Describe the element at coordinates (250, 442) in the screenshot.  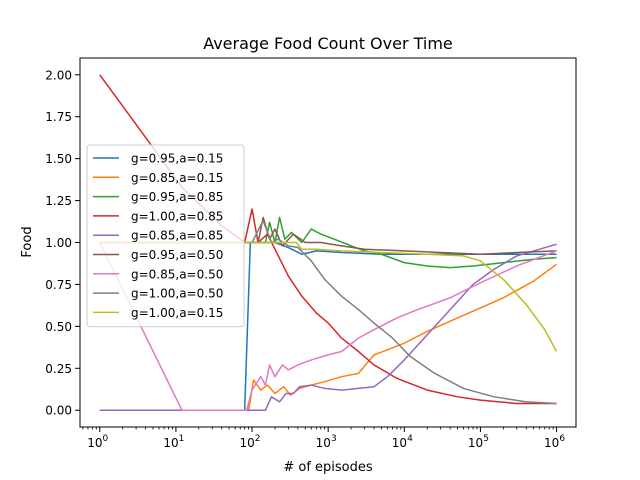
I see `x-tick-label: 10²` at that location.